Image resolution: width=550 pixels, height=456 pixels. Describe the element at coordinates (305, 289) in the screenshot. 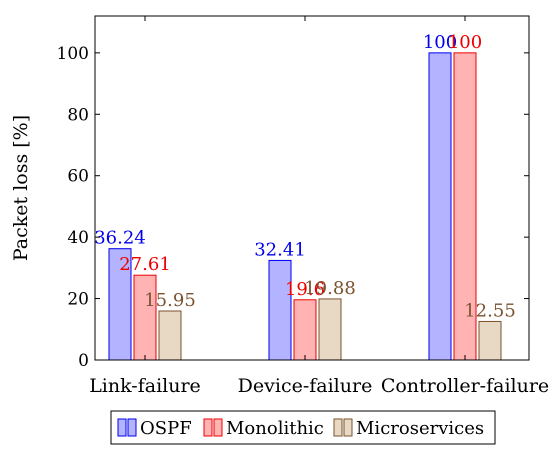

I see `data-label-monolithic-device-failure: 19.6` at that location.